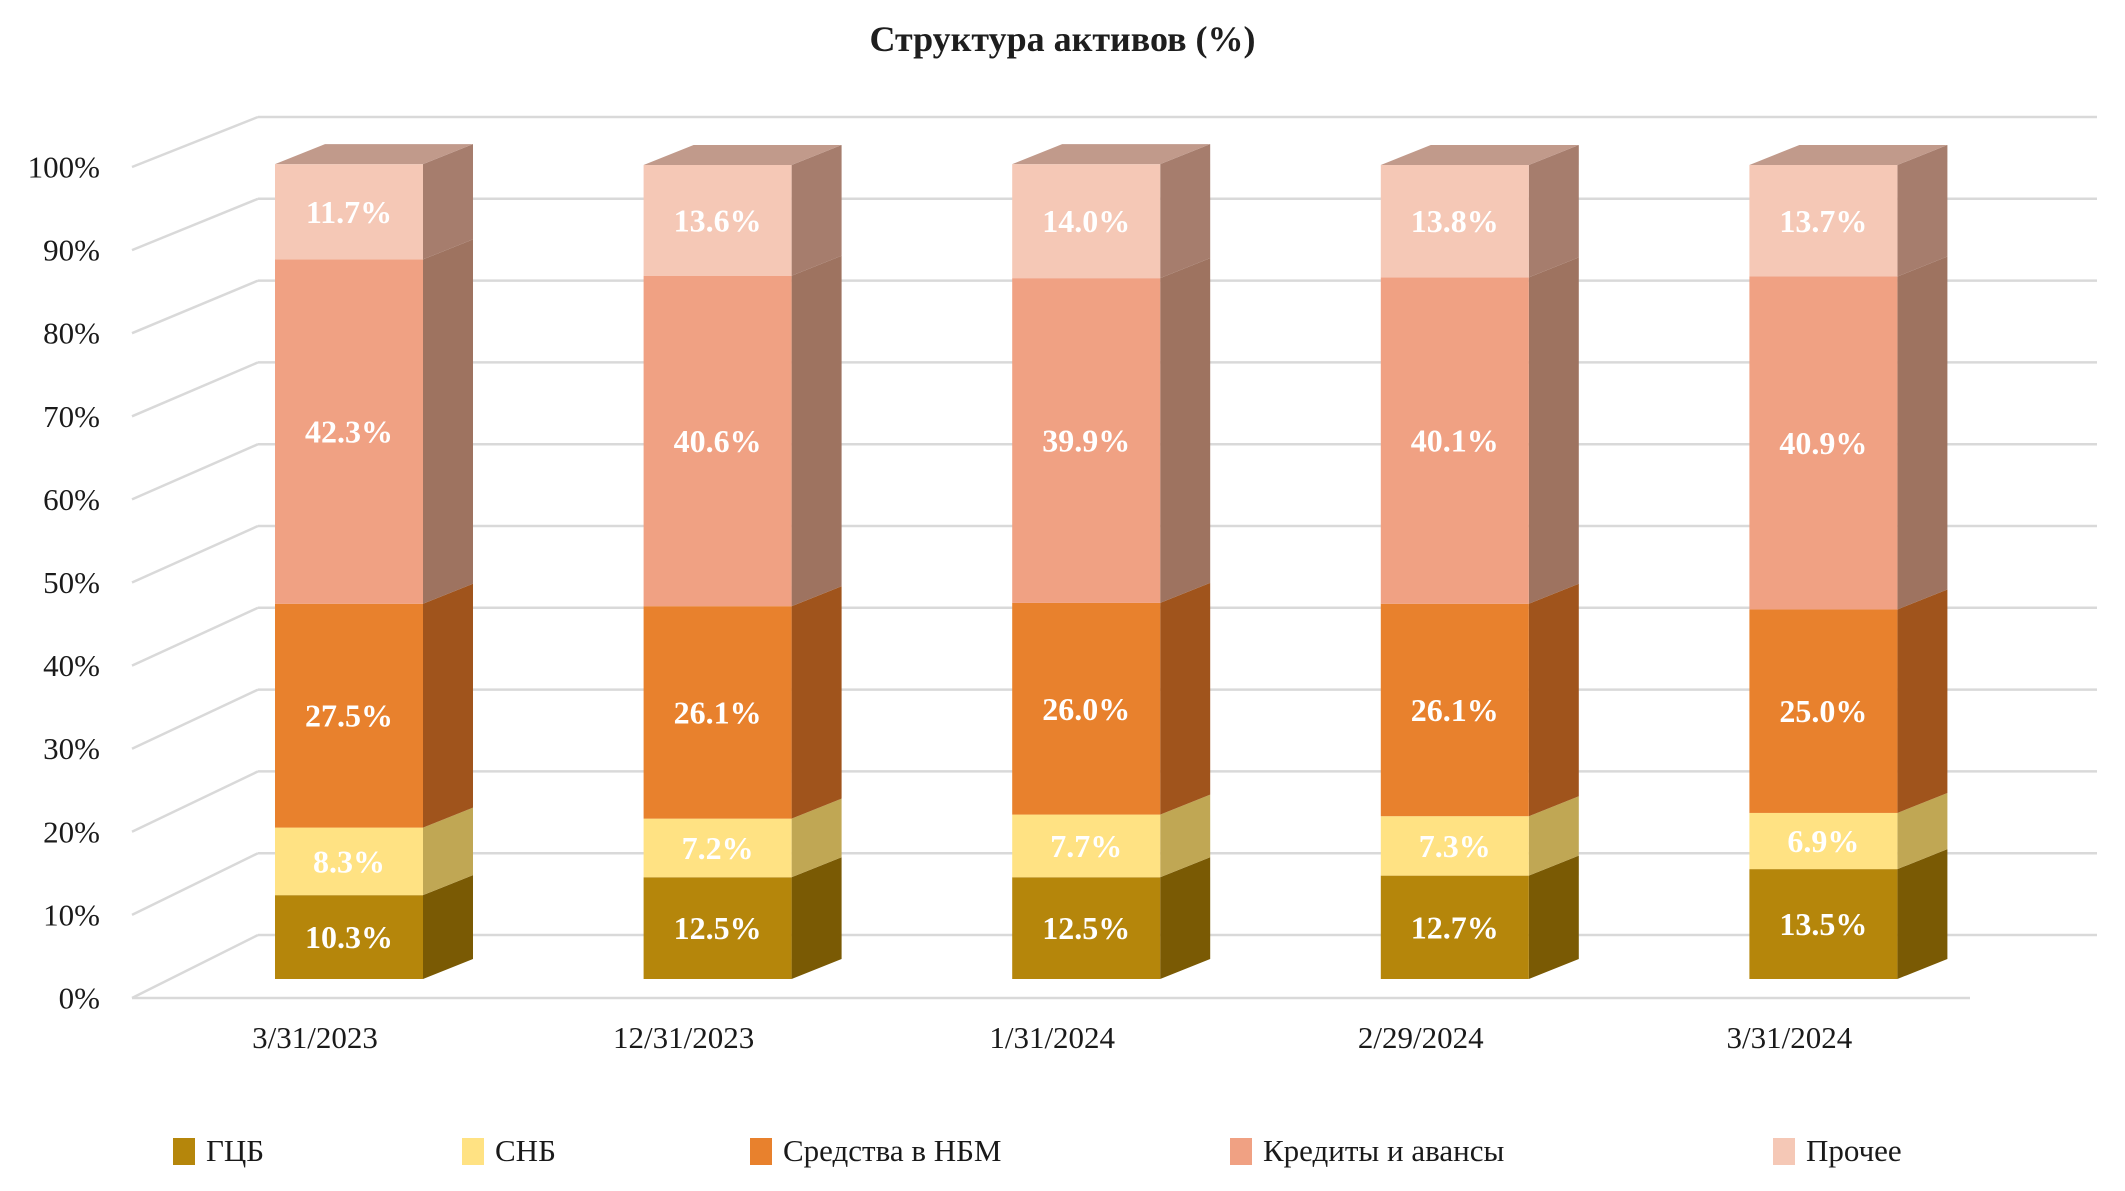 This screenshot has width=2125, height=1191. Describe the element at coordinates (525, 1150) in the screenshot. I see `legend-label: СНБ` at that location.